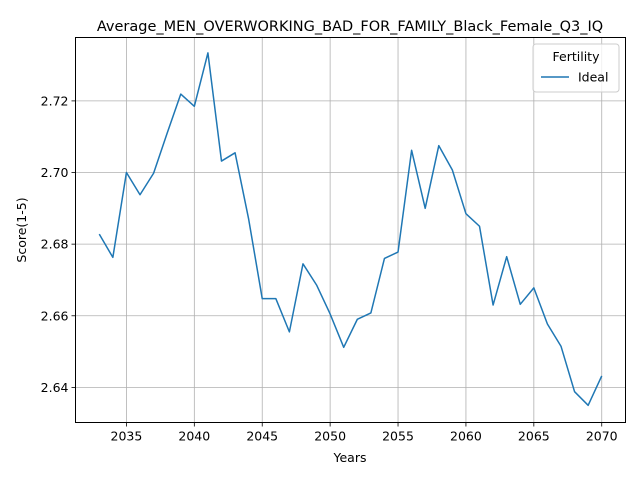 The width and height of the screenshot is (640, 480). What do you see at coordinates (364, 433) in the screenshot?
I see `x-axis-ticks: 2035 2040 2045 2050 2055 2060 2065 2070` at bounding box center [364, 433].